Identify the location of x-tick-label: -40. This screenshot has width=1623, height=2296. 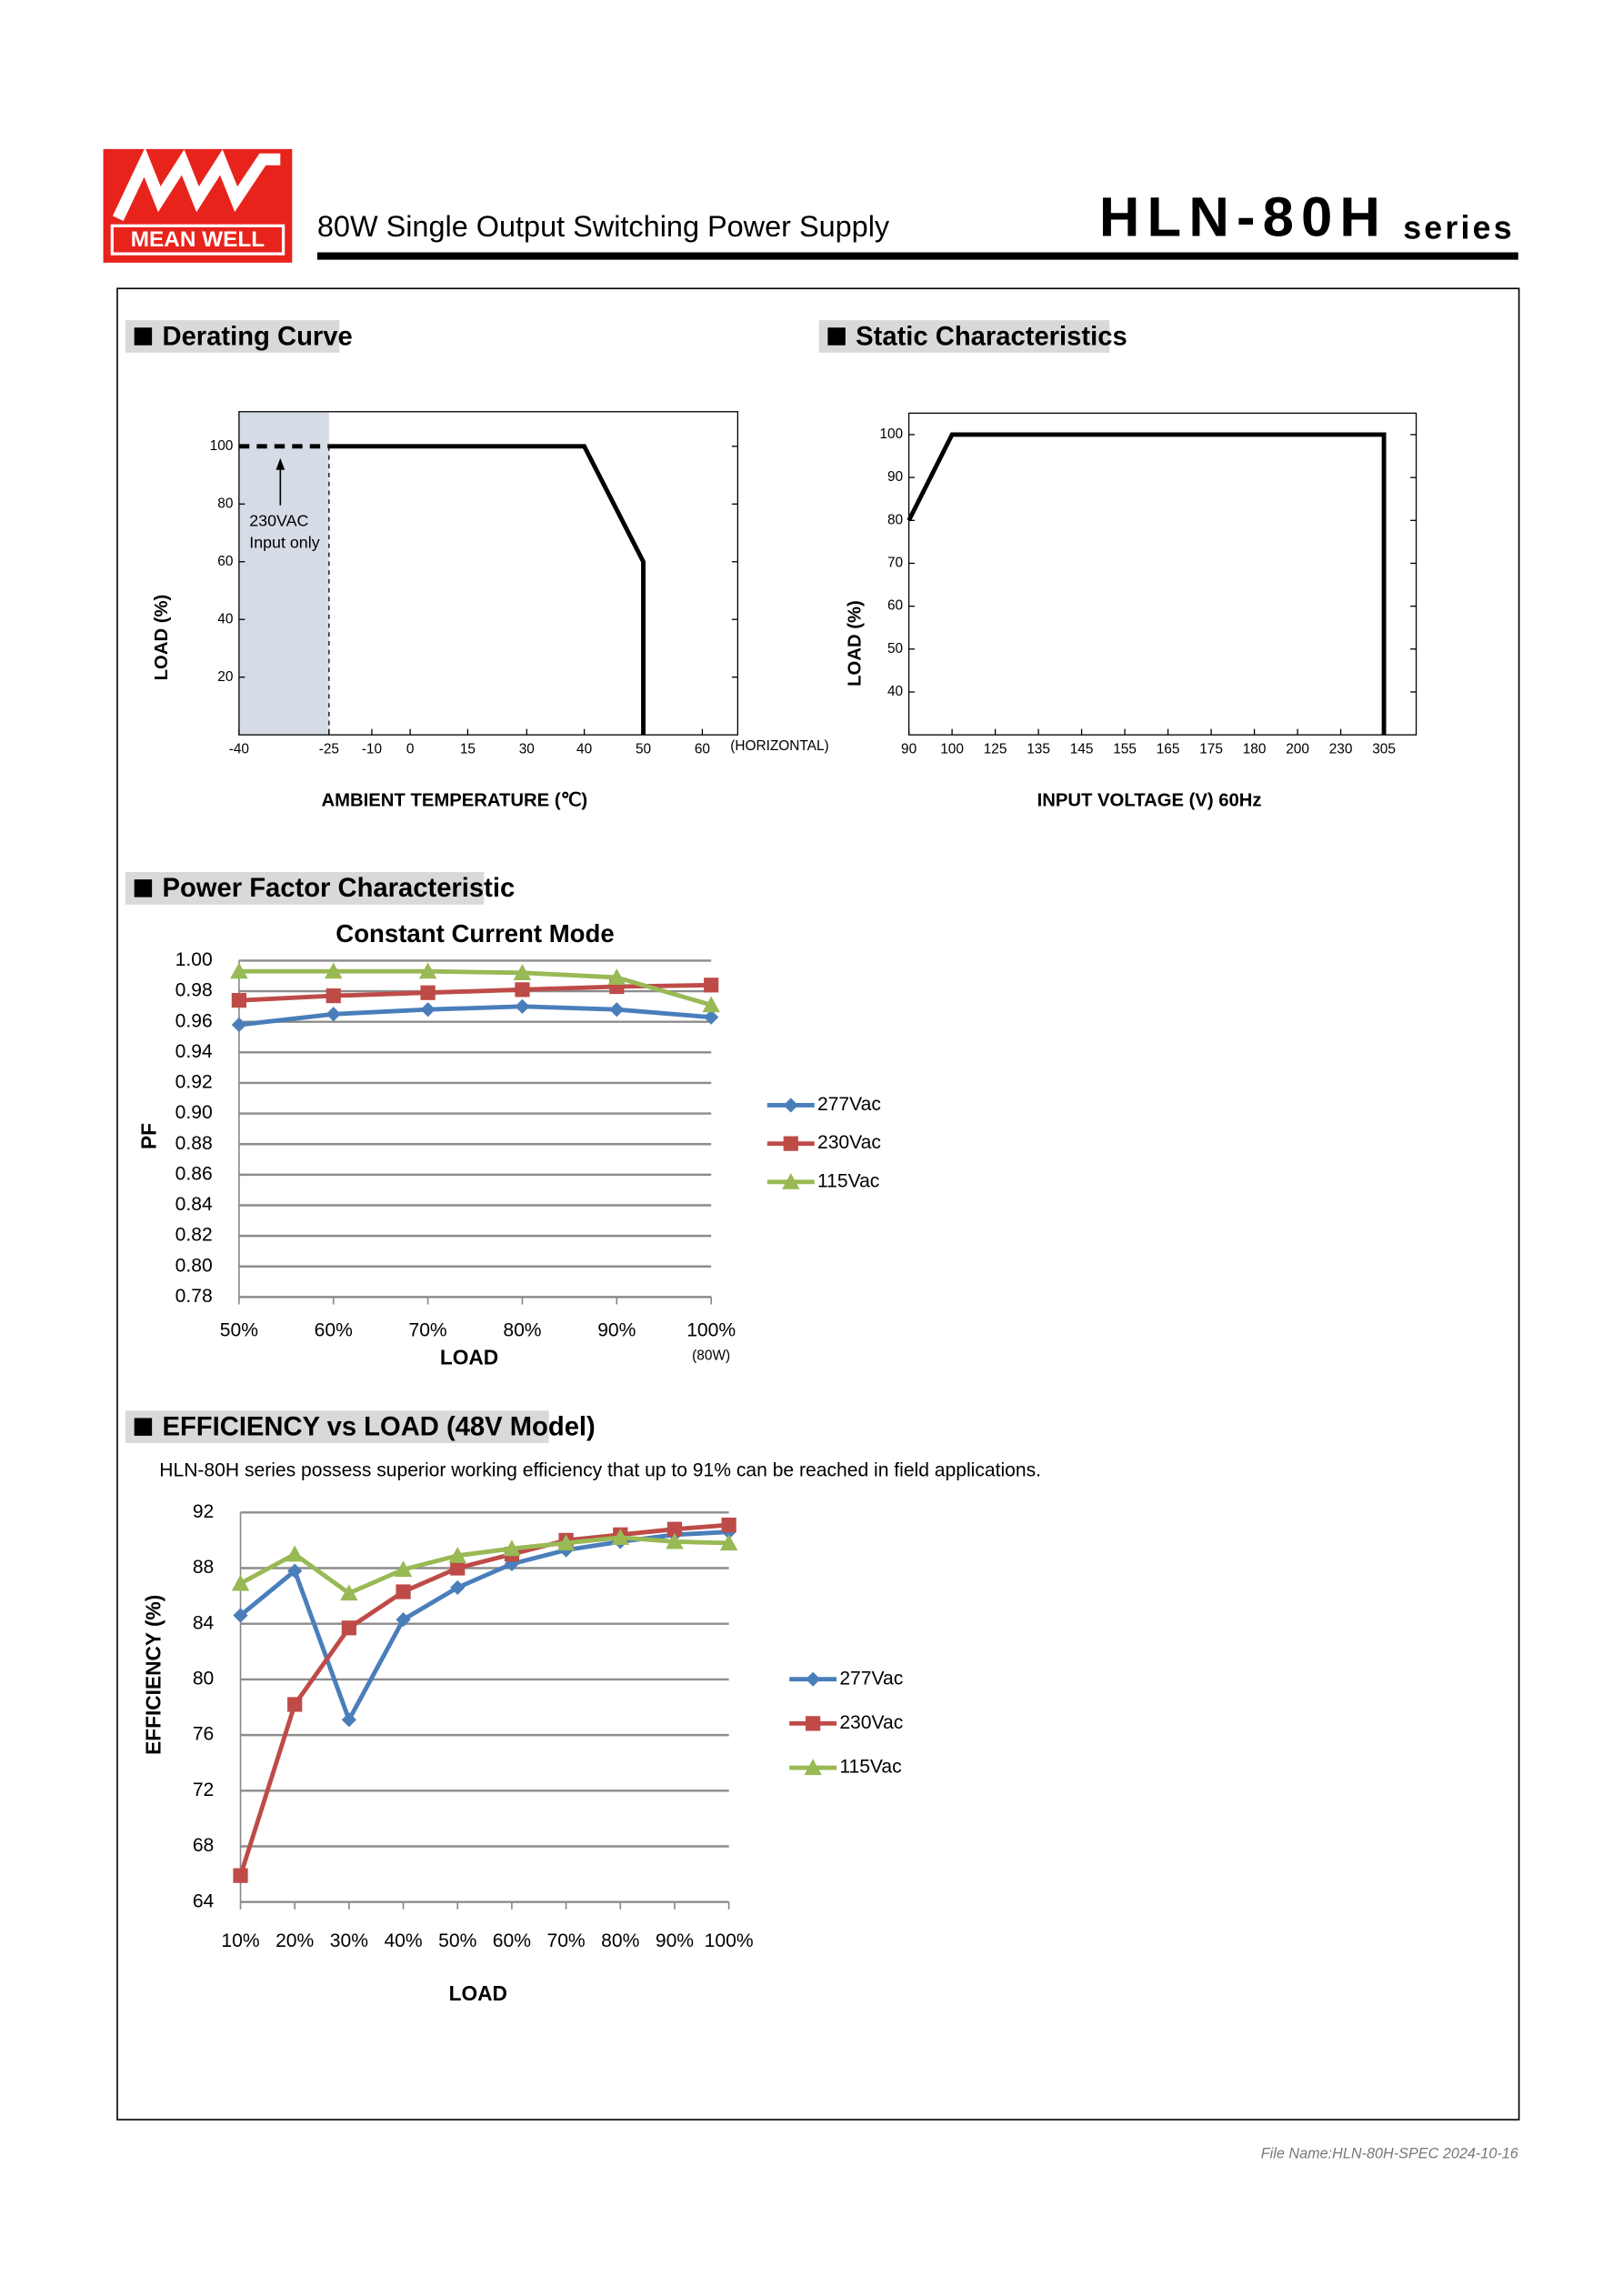
(239, 749).